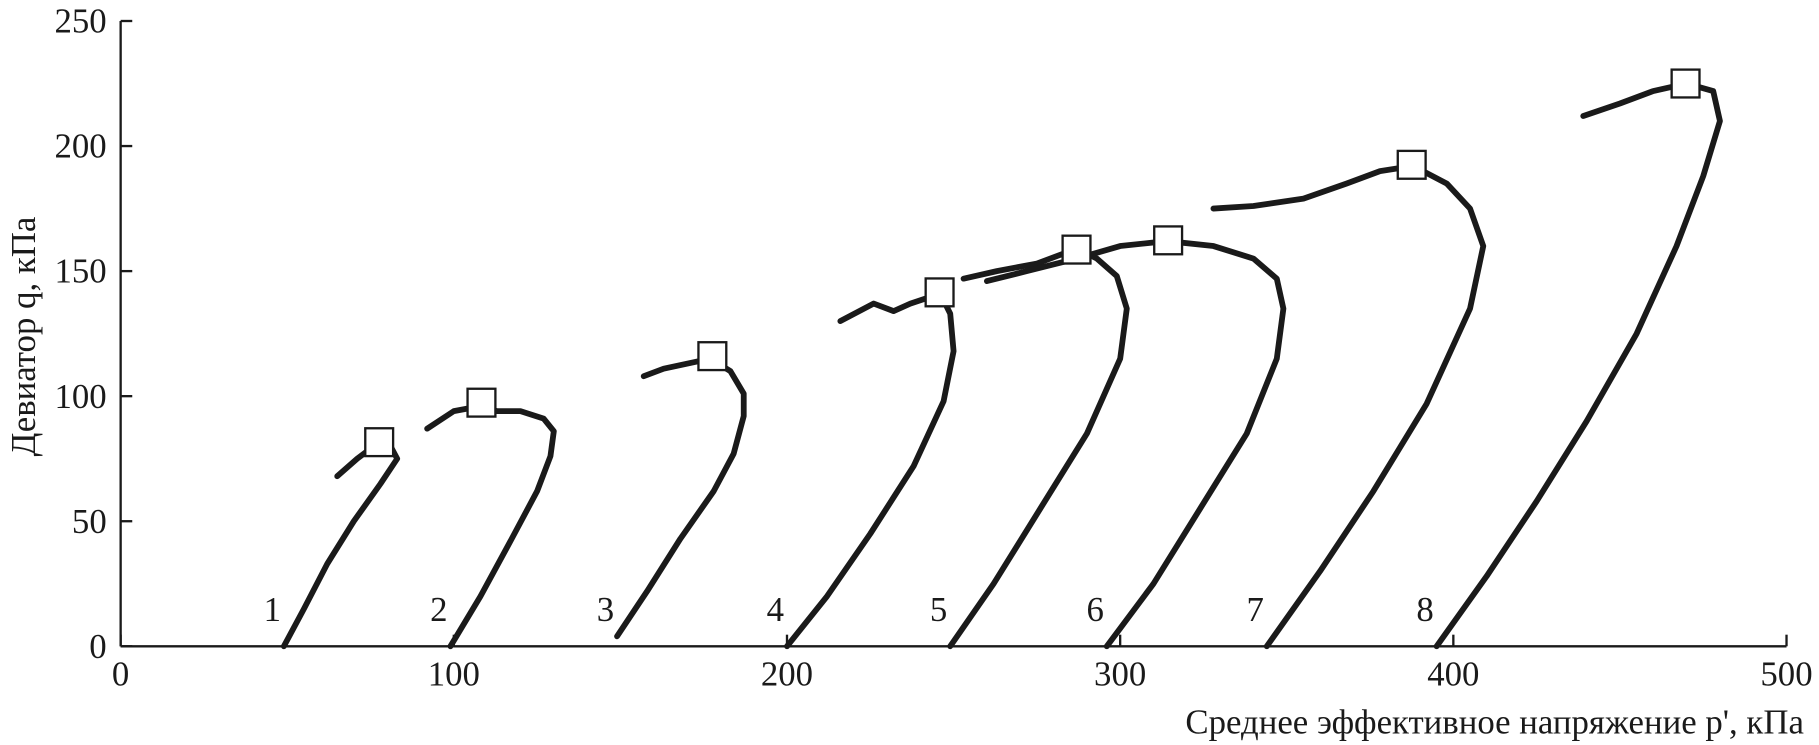 This screenshot has height=745, width=1819. What do you see at coordinates (23, 337) in the screenshot?
I see `y-axis-label: Девиатор q, кПа` at bounding box center [23, 337].